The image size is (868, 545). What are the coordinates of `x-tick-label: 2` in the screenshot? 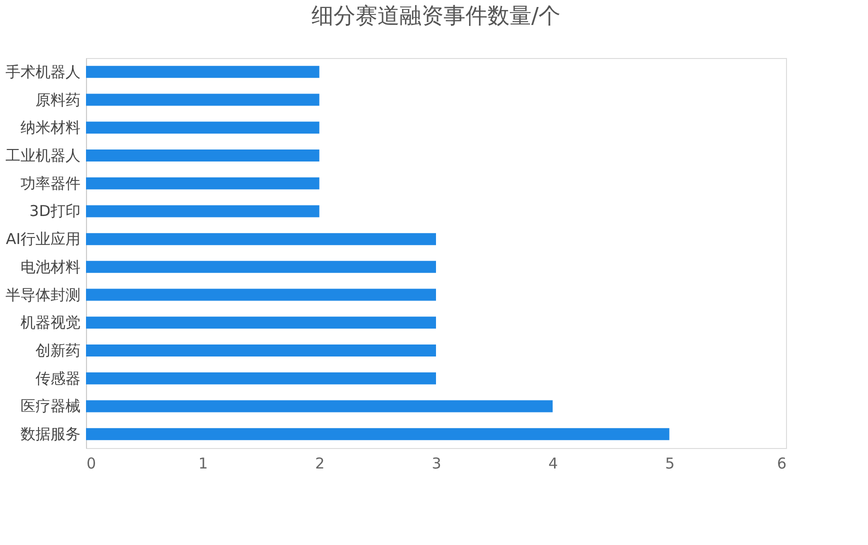 It's located at (320, 463).